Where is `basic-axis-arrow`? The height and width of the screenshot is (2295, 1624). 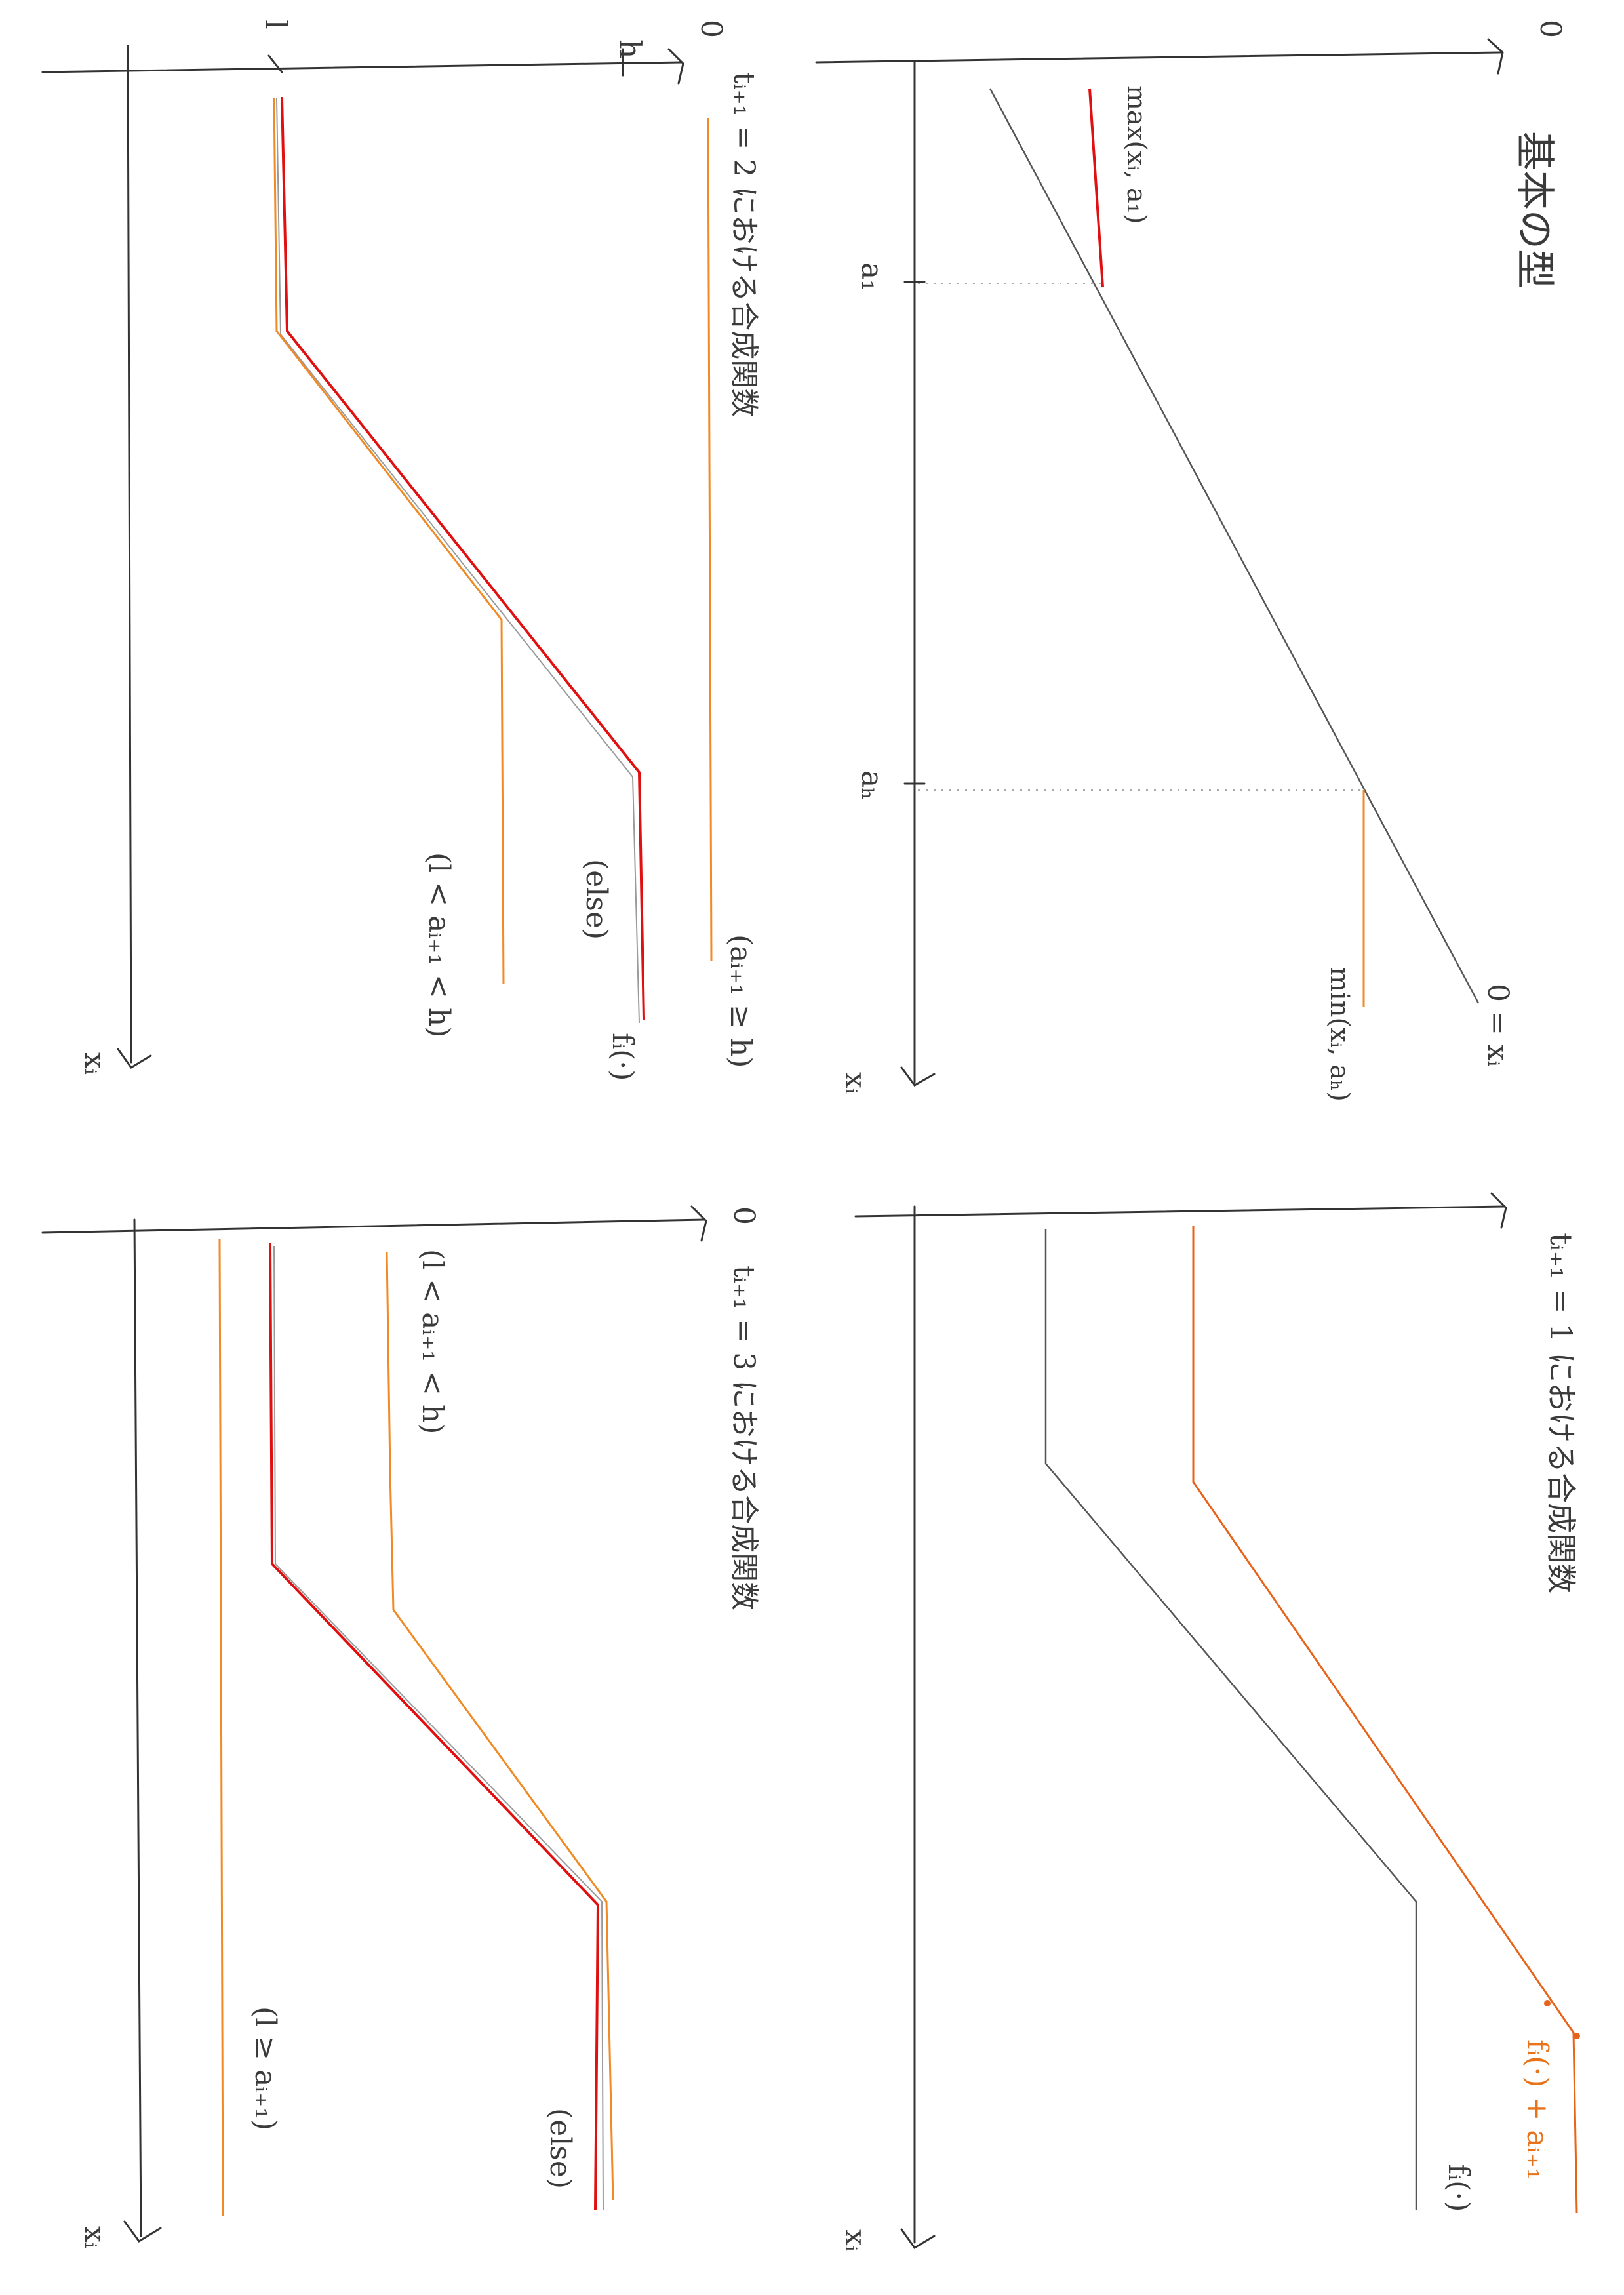 basic-axis-arrow is located at coordinates (1496, 57).